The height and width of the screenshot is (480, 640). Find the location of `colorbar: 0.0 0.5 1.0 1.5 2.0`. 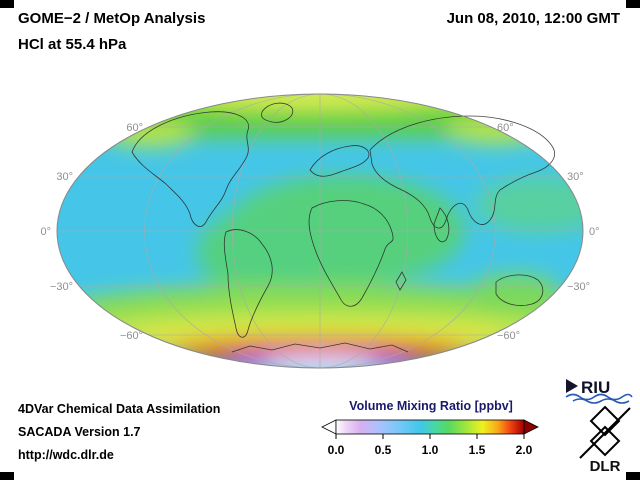

colorbar: 0.0 0.5 1.0 1.5 2.0 is located at coordinates (430, 438).